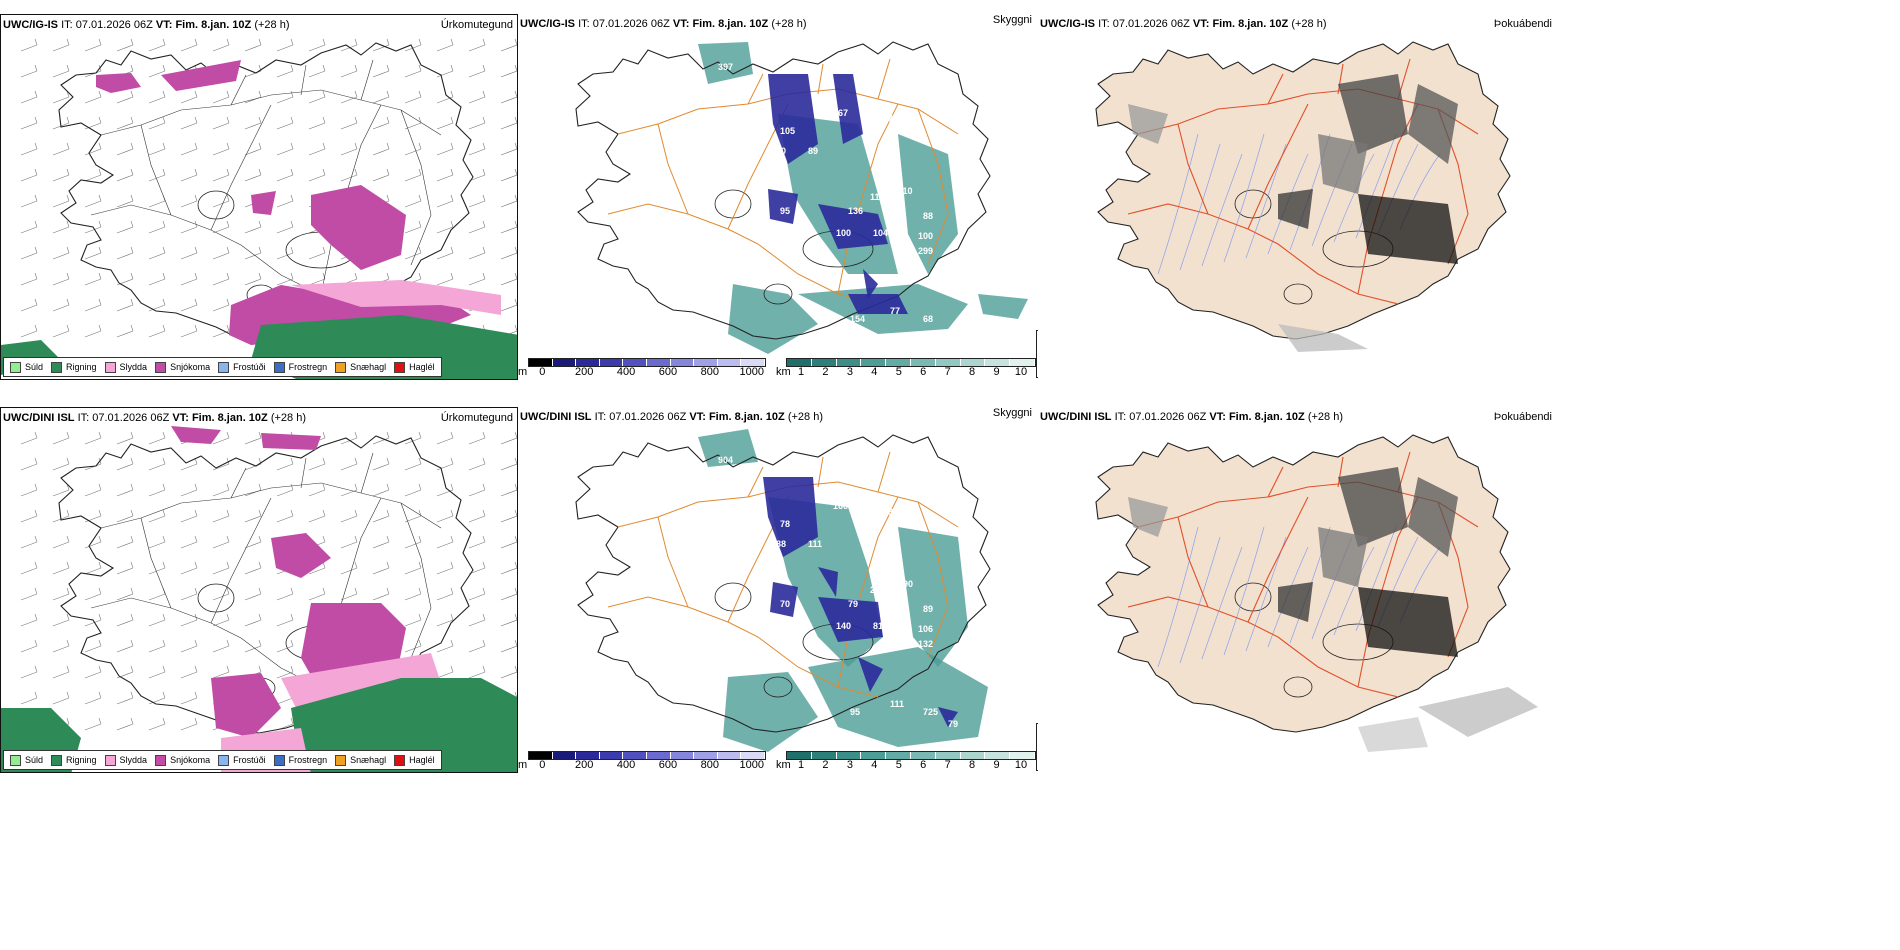  I want to click on colorbar-tick: 4, so click(874, 765).